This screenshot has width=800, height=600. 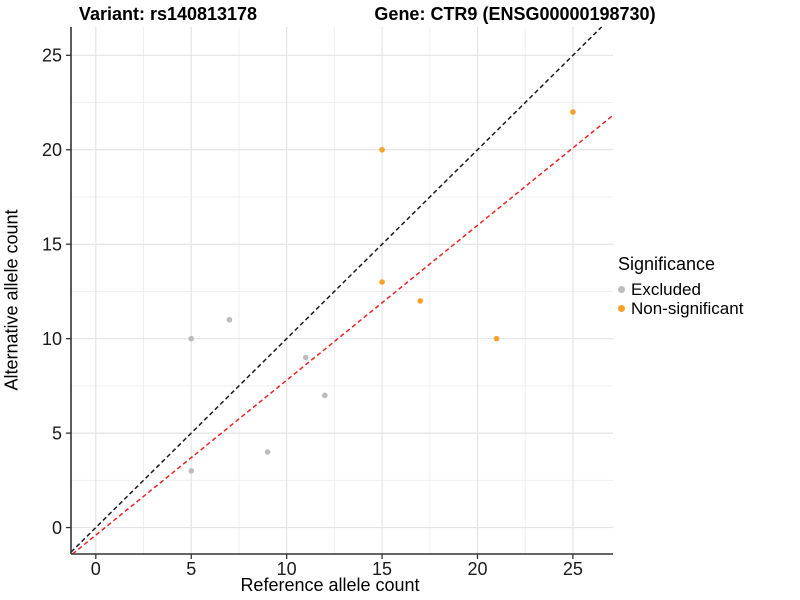 I want to click on y-axis-title: Alternative allele count, so click(x=11, y=300).